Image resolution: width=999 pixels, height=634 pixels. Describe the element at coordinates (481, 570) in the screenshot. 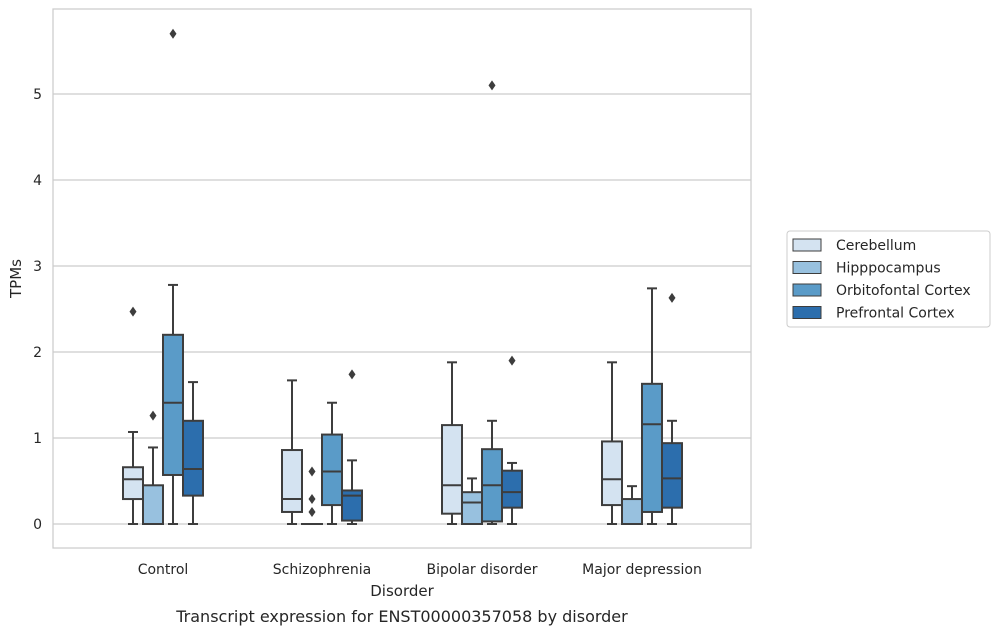

I see `x-tick-label: Bipolar disorder` at that location.